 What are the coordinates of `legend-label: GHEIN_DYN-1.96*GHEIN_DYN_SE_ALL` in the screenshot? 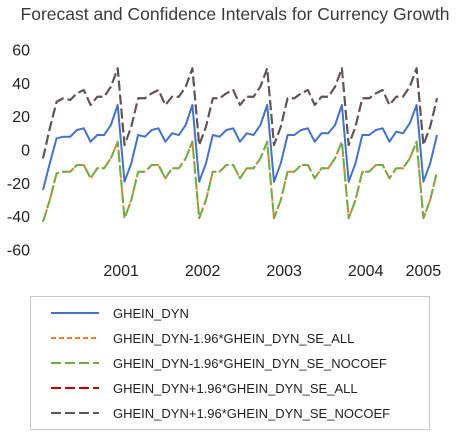 It's located at (234, 338).